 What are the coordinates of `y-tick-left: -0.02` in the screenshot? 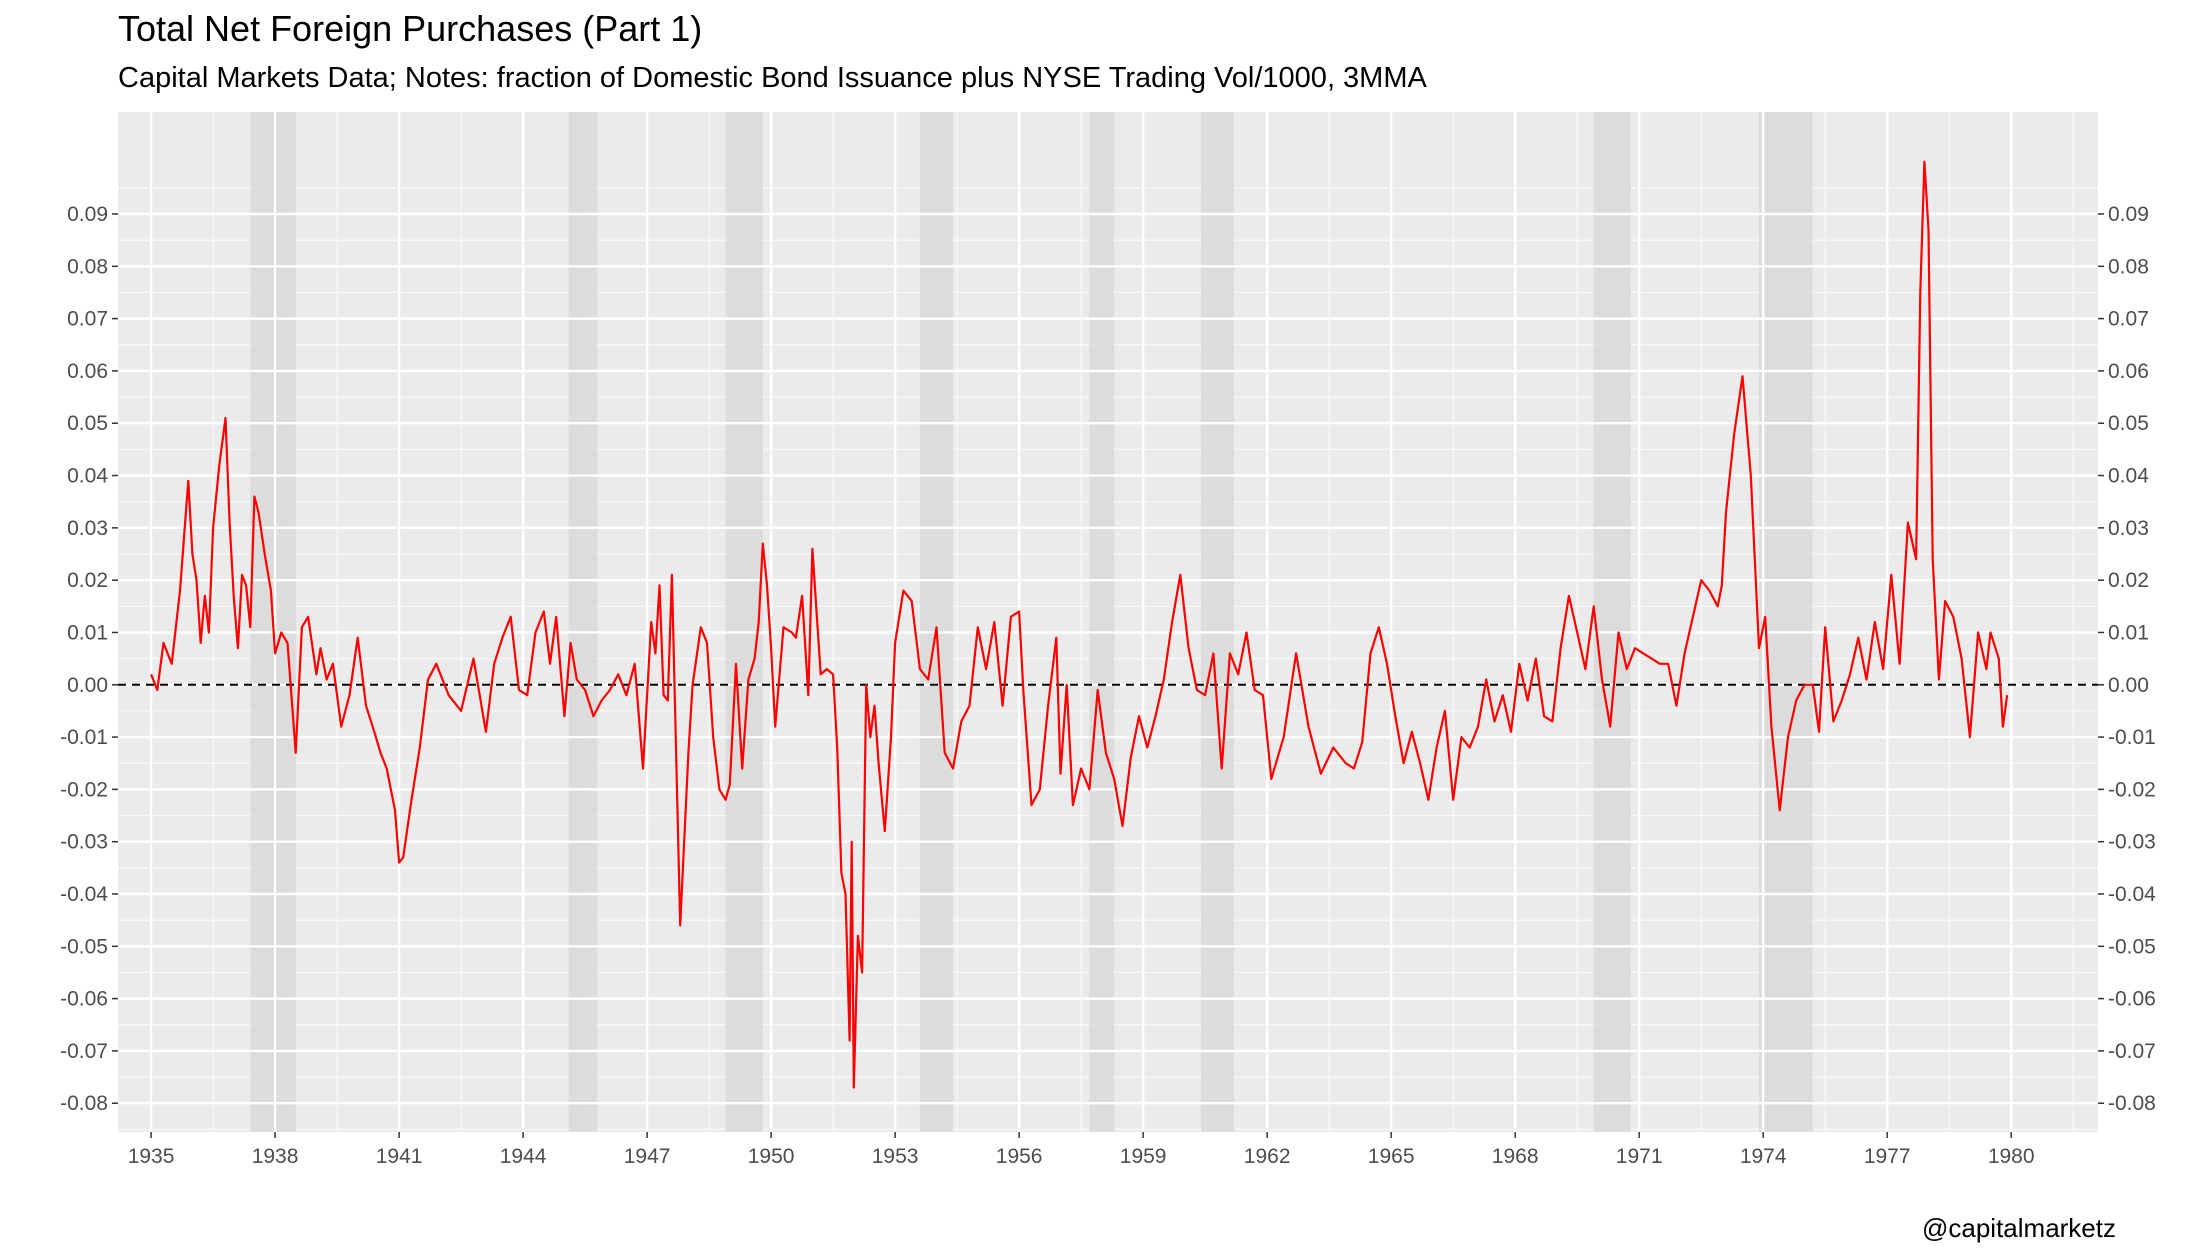 It's located at (89, 789).